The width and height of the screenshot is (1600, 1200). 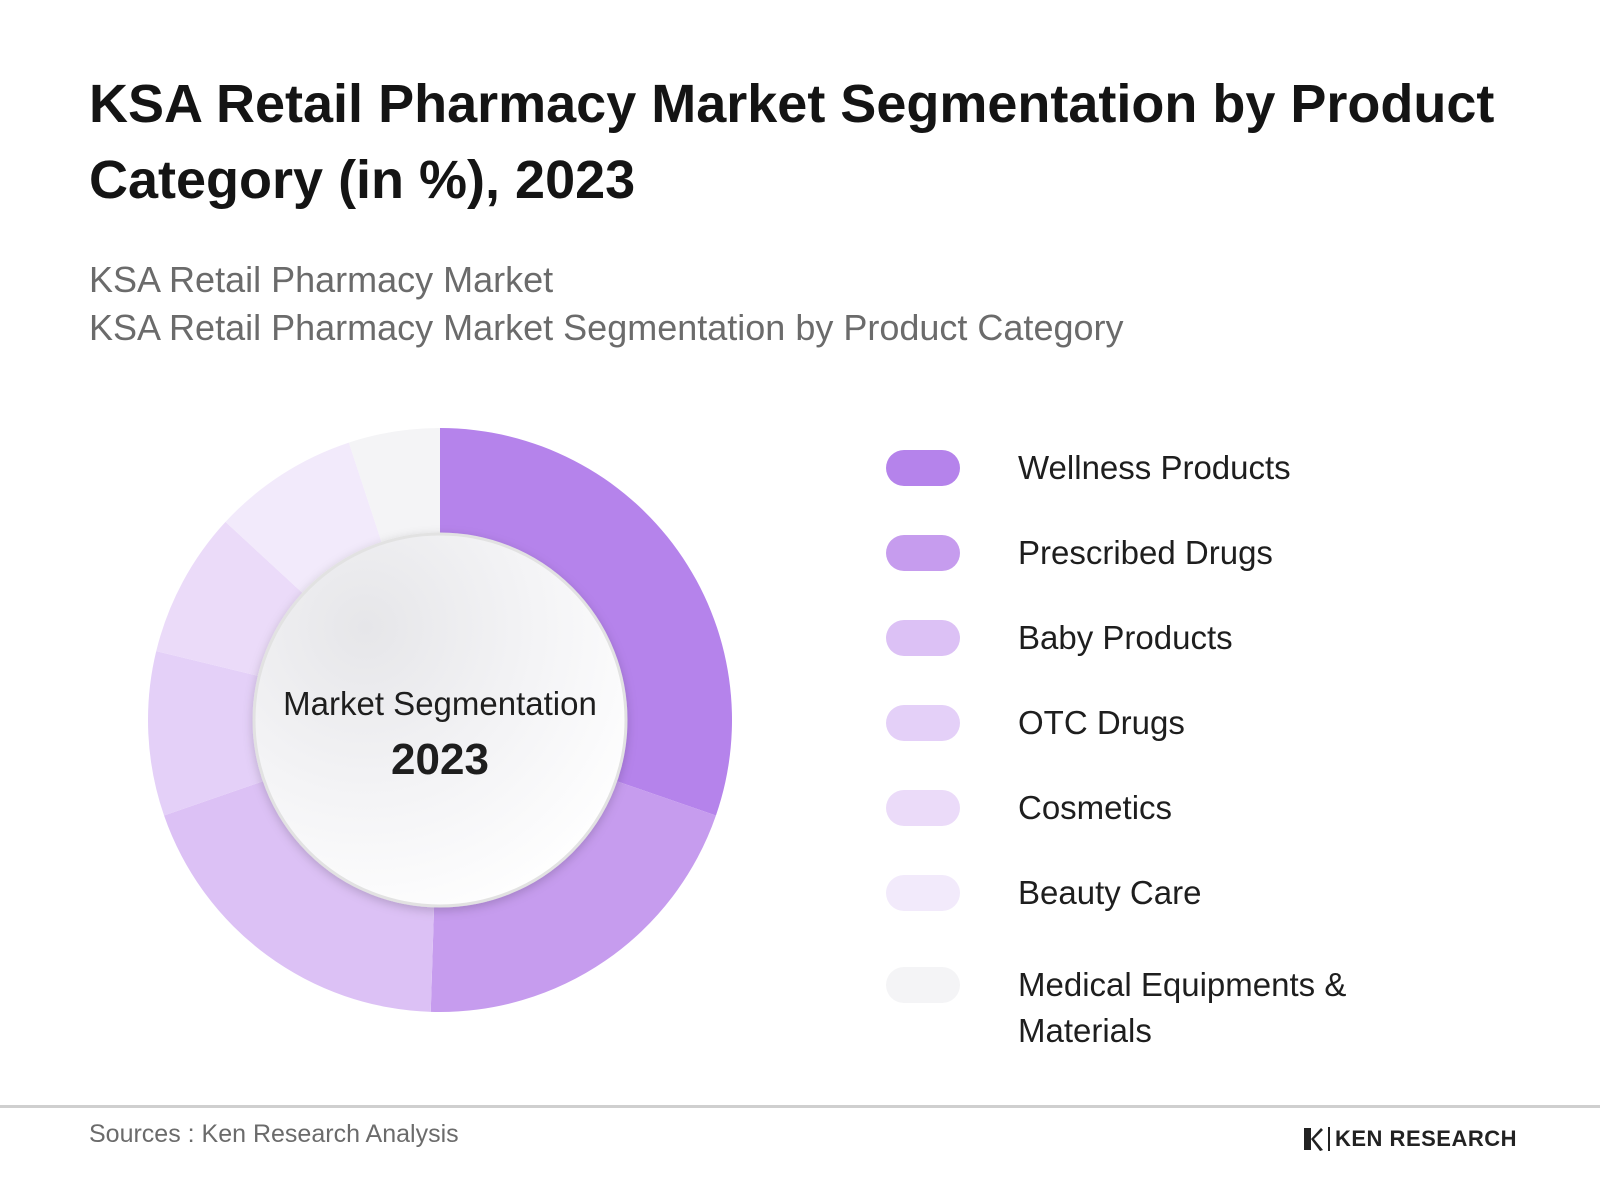 What do you see at coordinates (440, 759) in the screenshot?
I see `donut-center-year: 2023` at bounding box center [440, 759].